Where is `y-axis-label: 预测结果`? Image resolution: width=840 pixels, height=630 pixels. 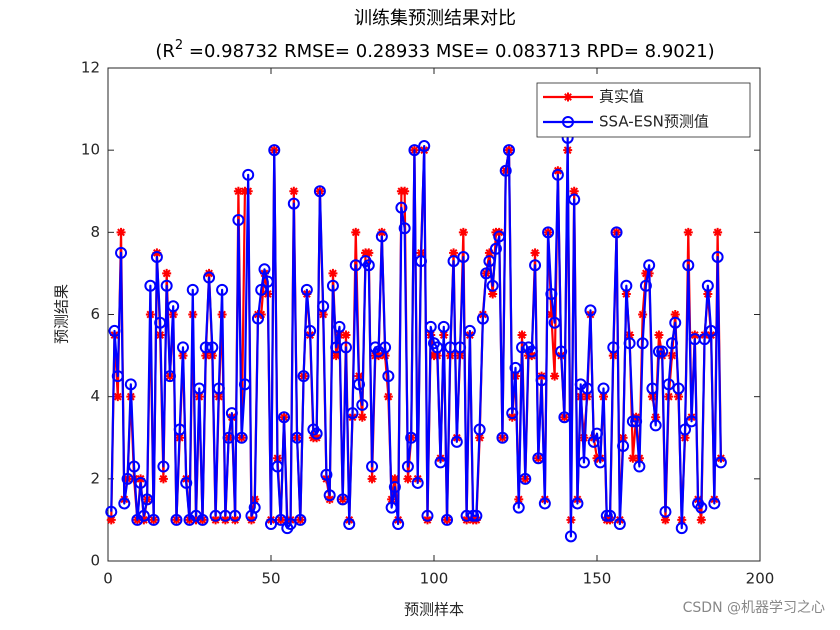 y-axis-label: 预测结果 is located at coordinates (62, 314).